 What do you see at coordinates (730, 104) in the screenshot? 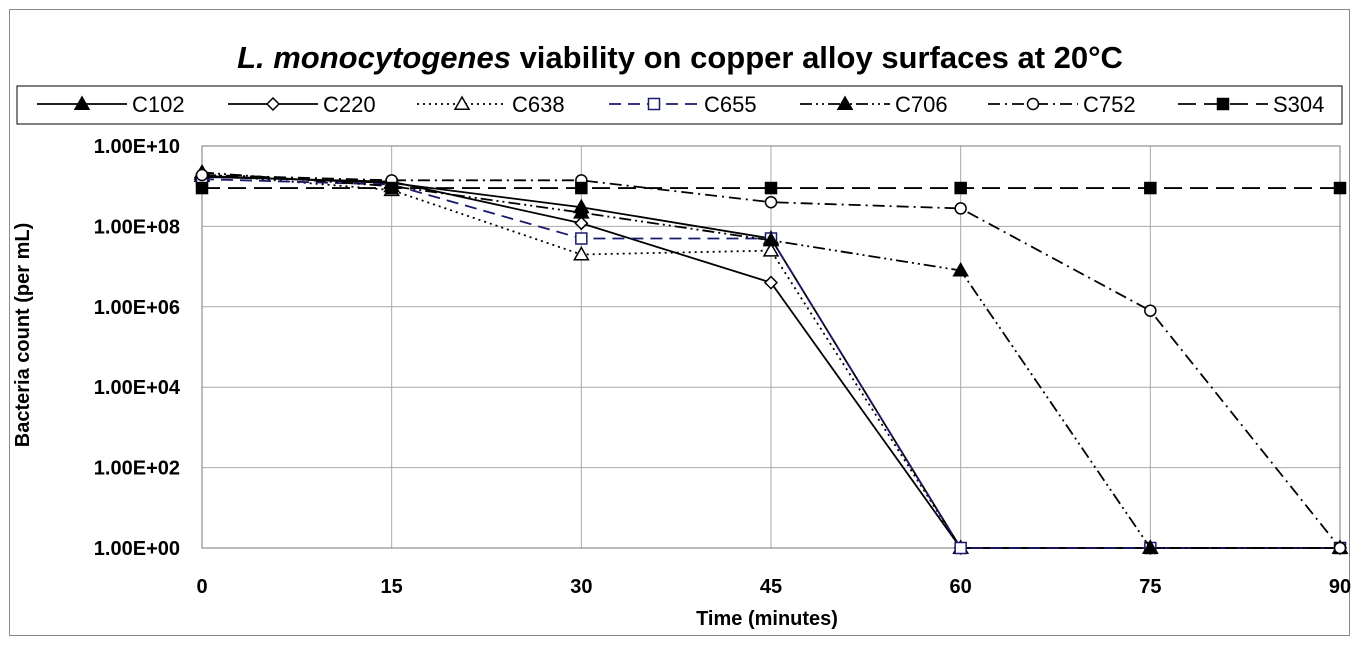
I see `legend-label: C655` at bounding box center [730, 104].